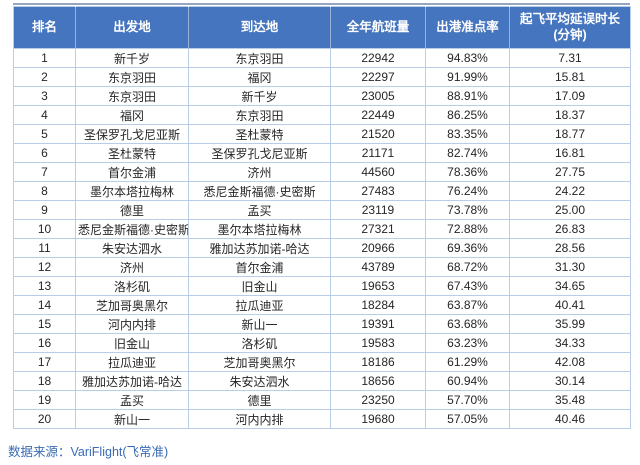 The image size is (640, 465). I want to click on cell-avg-delay: 35.48, so click(570, 400).